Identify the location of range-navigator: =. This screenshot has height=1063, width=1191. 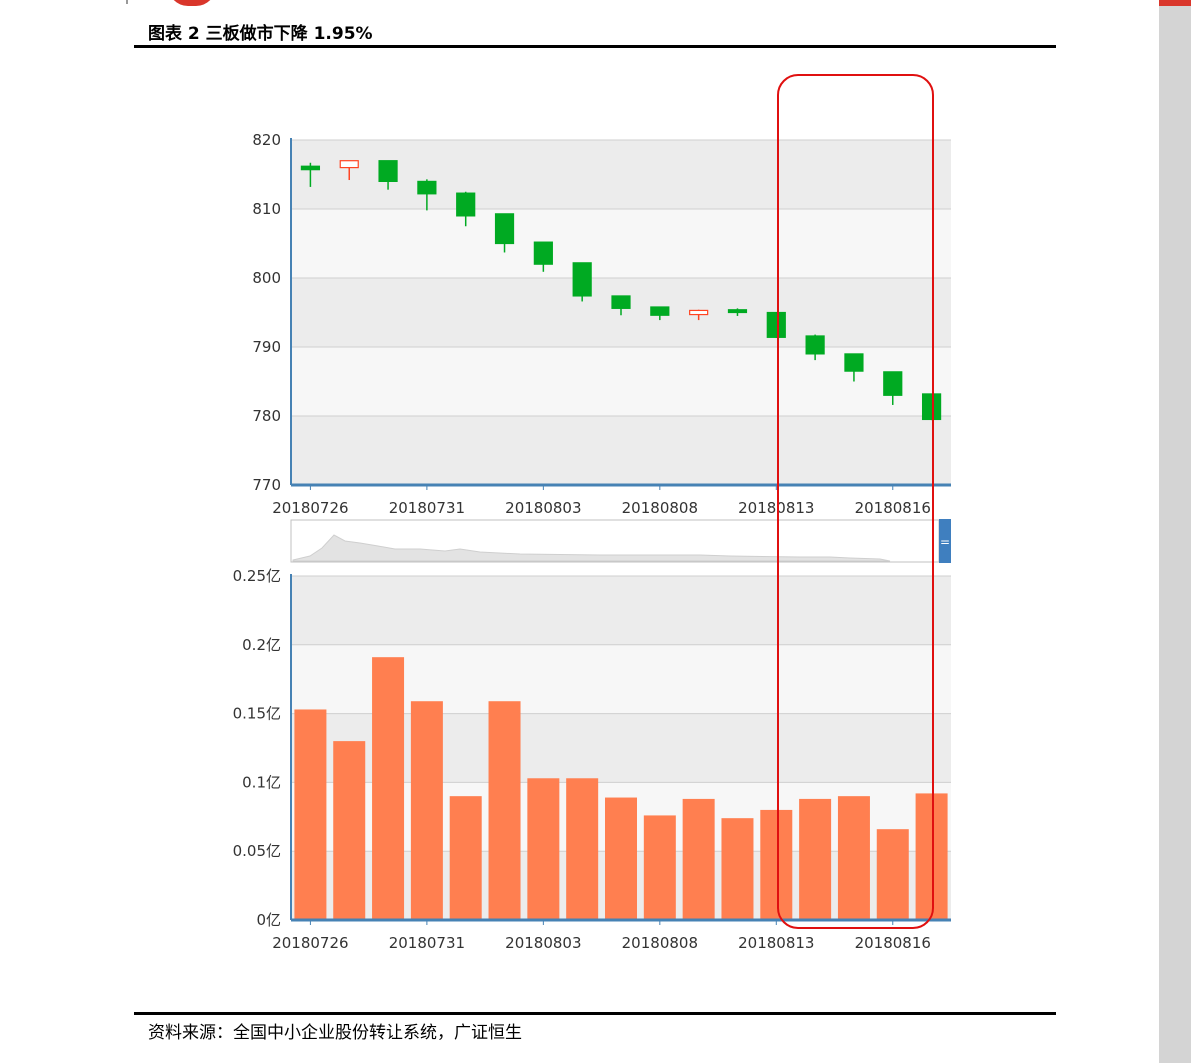
(620, 541).